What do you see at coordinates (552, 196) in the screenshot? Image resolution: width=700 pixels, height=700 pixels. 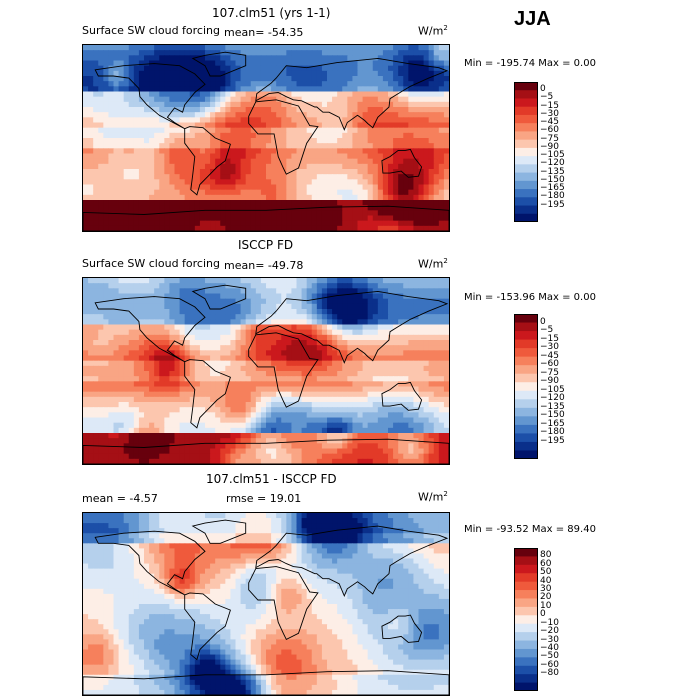 I see `colorbar-tick-label: −180` at bounding box center [552, 196].